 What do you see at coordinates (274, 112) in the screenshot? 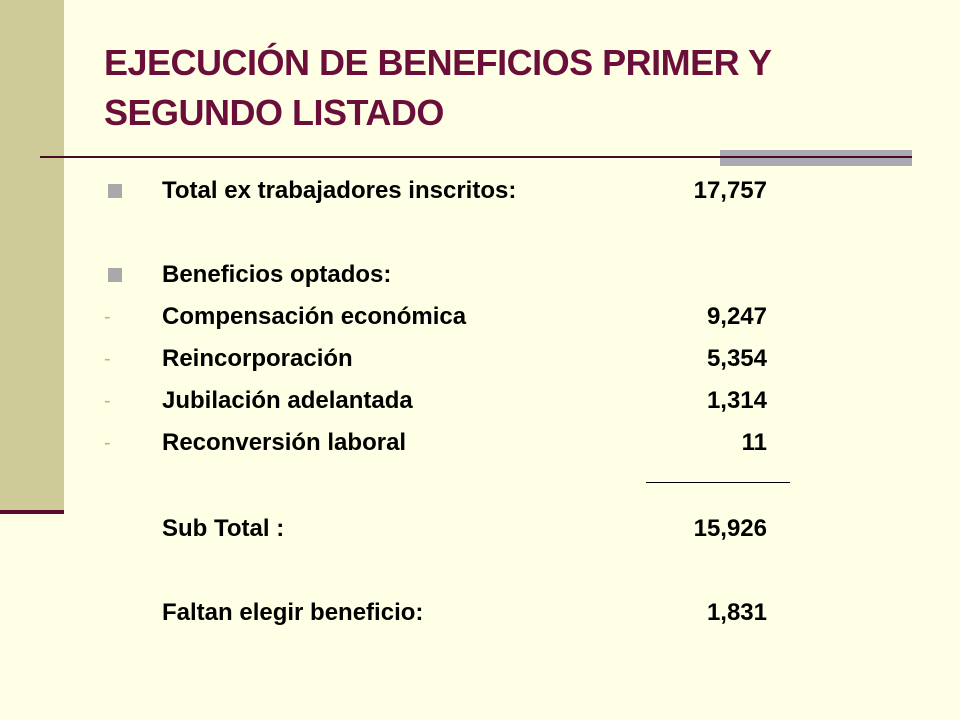
I see `title-line-2: SEGUNDO LISTADO` at bounding box center [274, 112].